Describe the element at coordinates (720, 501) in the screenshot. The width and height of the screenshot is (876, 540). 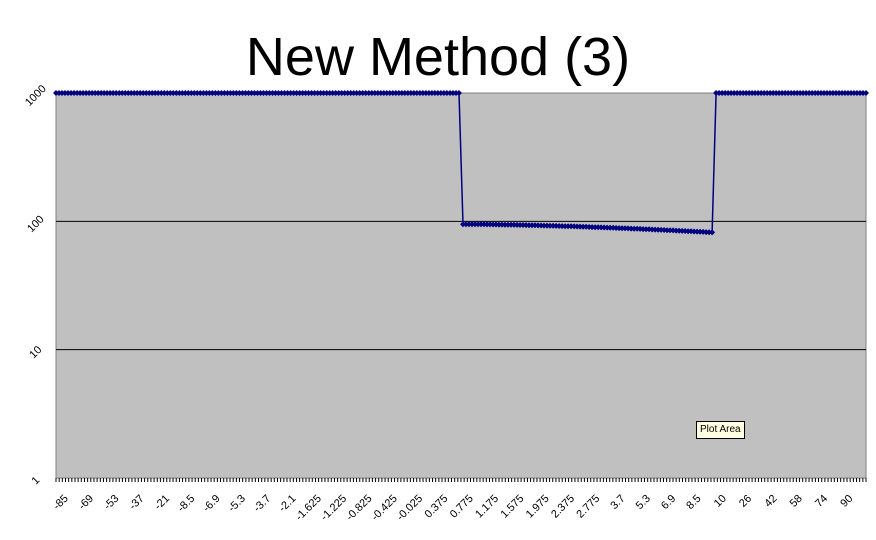
I see `x-tick-label: 10` at that location.